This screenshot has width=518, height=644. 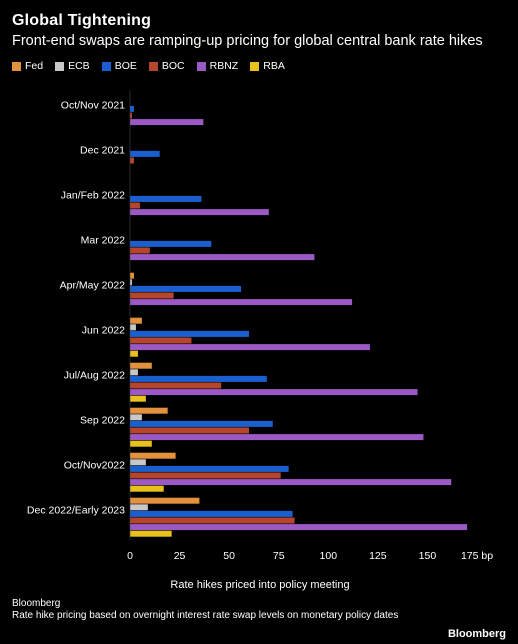 I want to click on legend-label: Fed, so click(x=34, y=66).